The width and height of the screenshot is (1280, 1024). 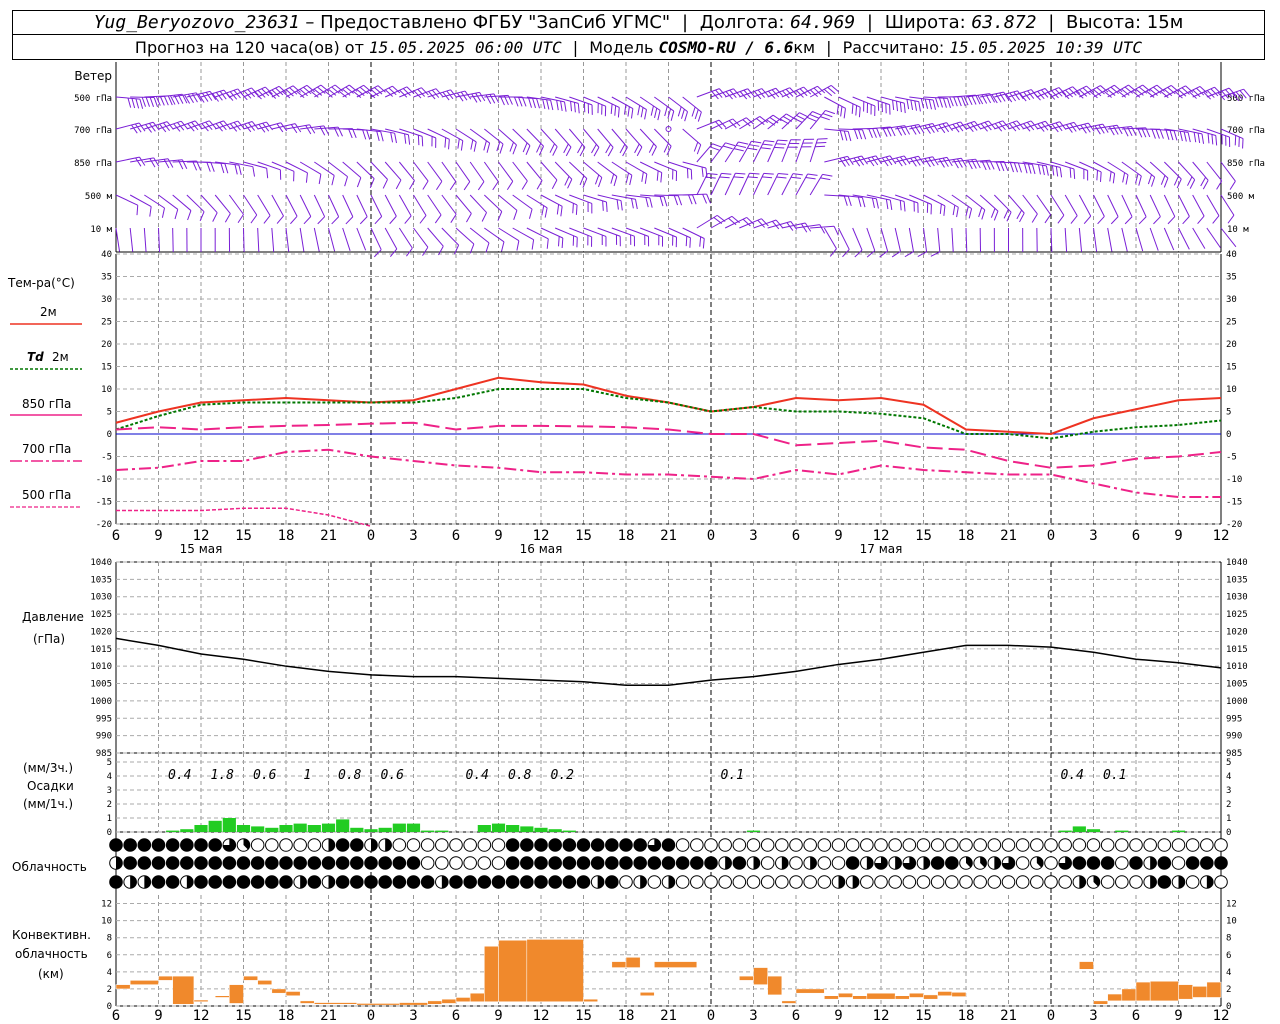 What do you see at coordinates (1246, 99) in the screenshot?
I see `wind-level-label-right: 500 гПа` at bounding box center [1246, 99].